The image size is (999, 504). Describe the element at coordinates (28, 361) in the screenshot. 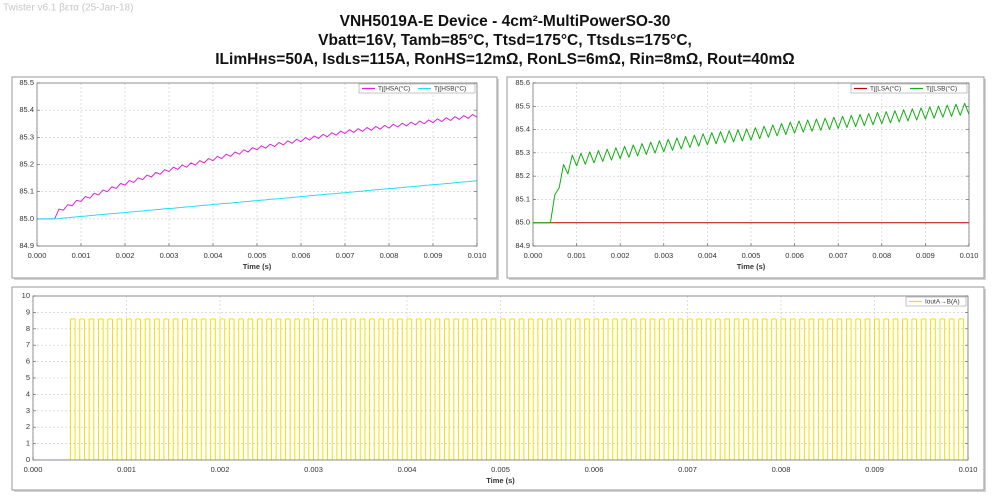

I see `y-tick-label: 6` at that location.